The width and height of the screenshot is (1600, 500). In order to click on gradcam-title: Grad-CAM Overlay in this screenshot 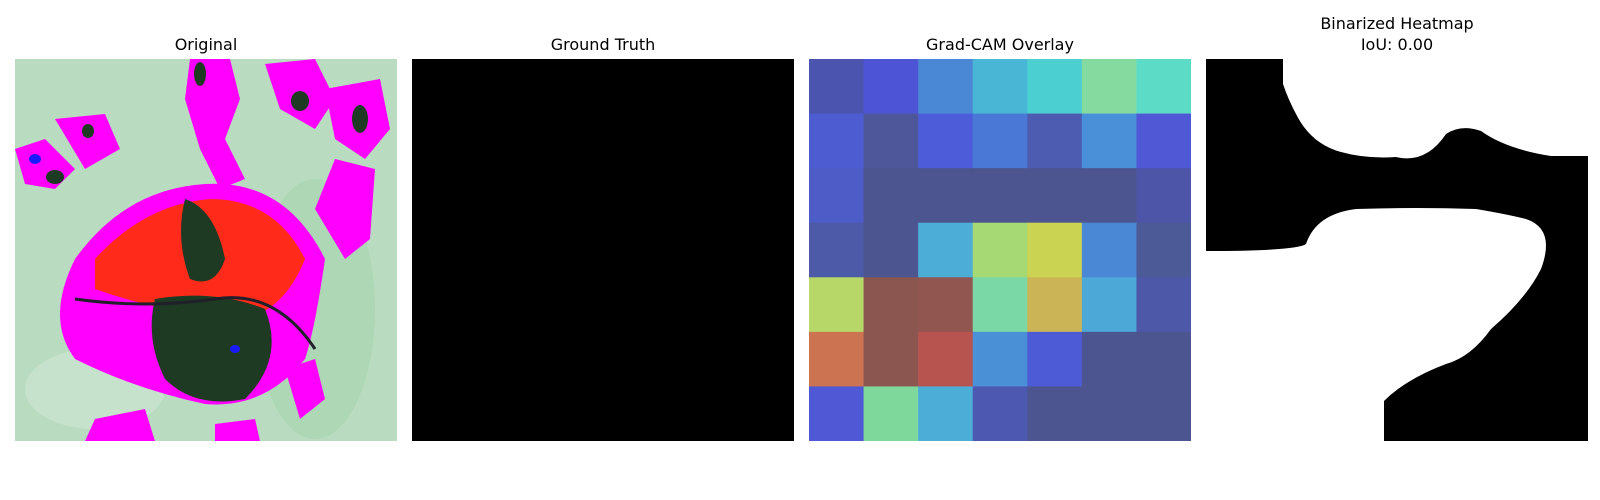, I will do `click(1000, 44)`.